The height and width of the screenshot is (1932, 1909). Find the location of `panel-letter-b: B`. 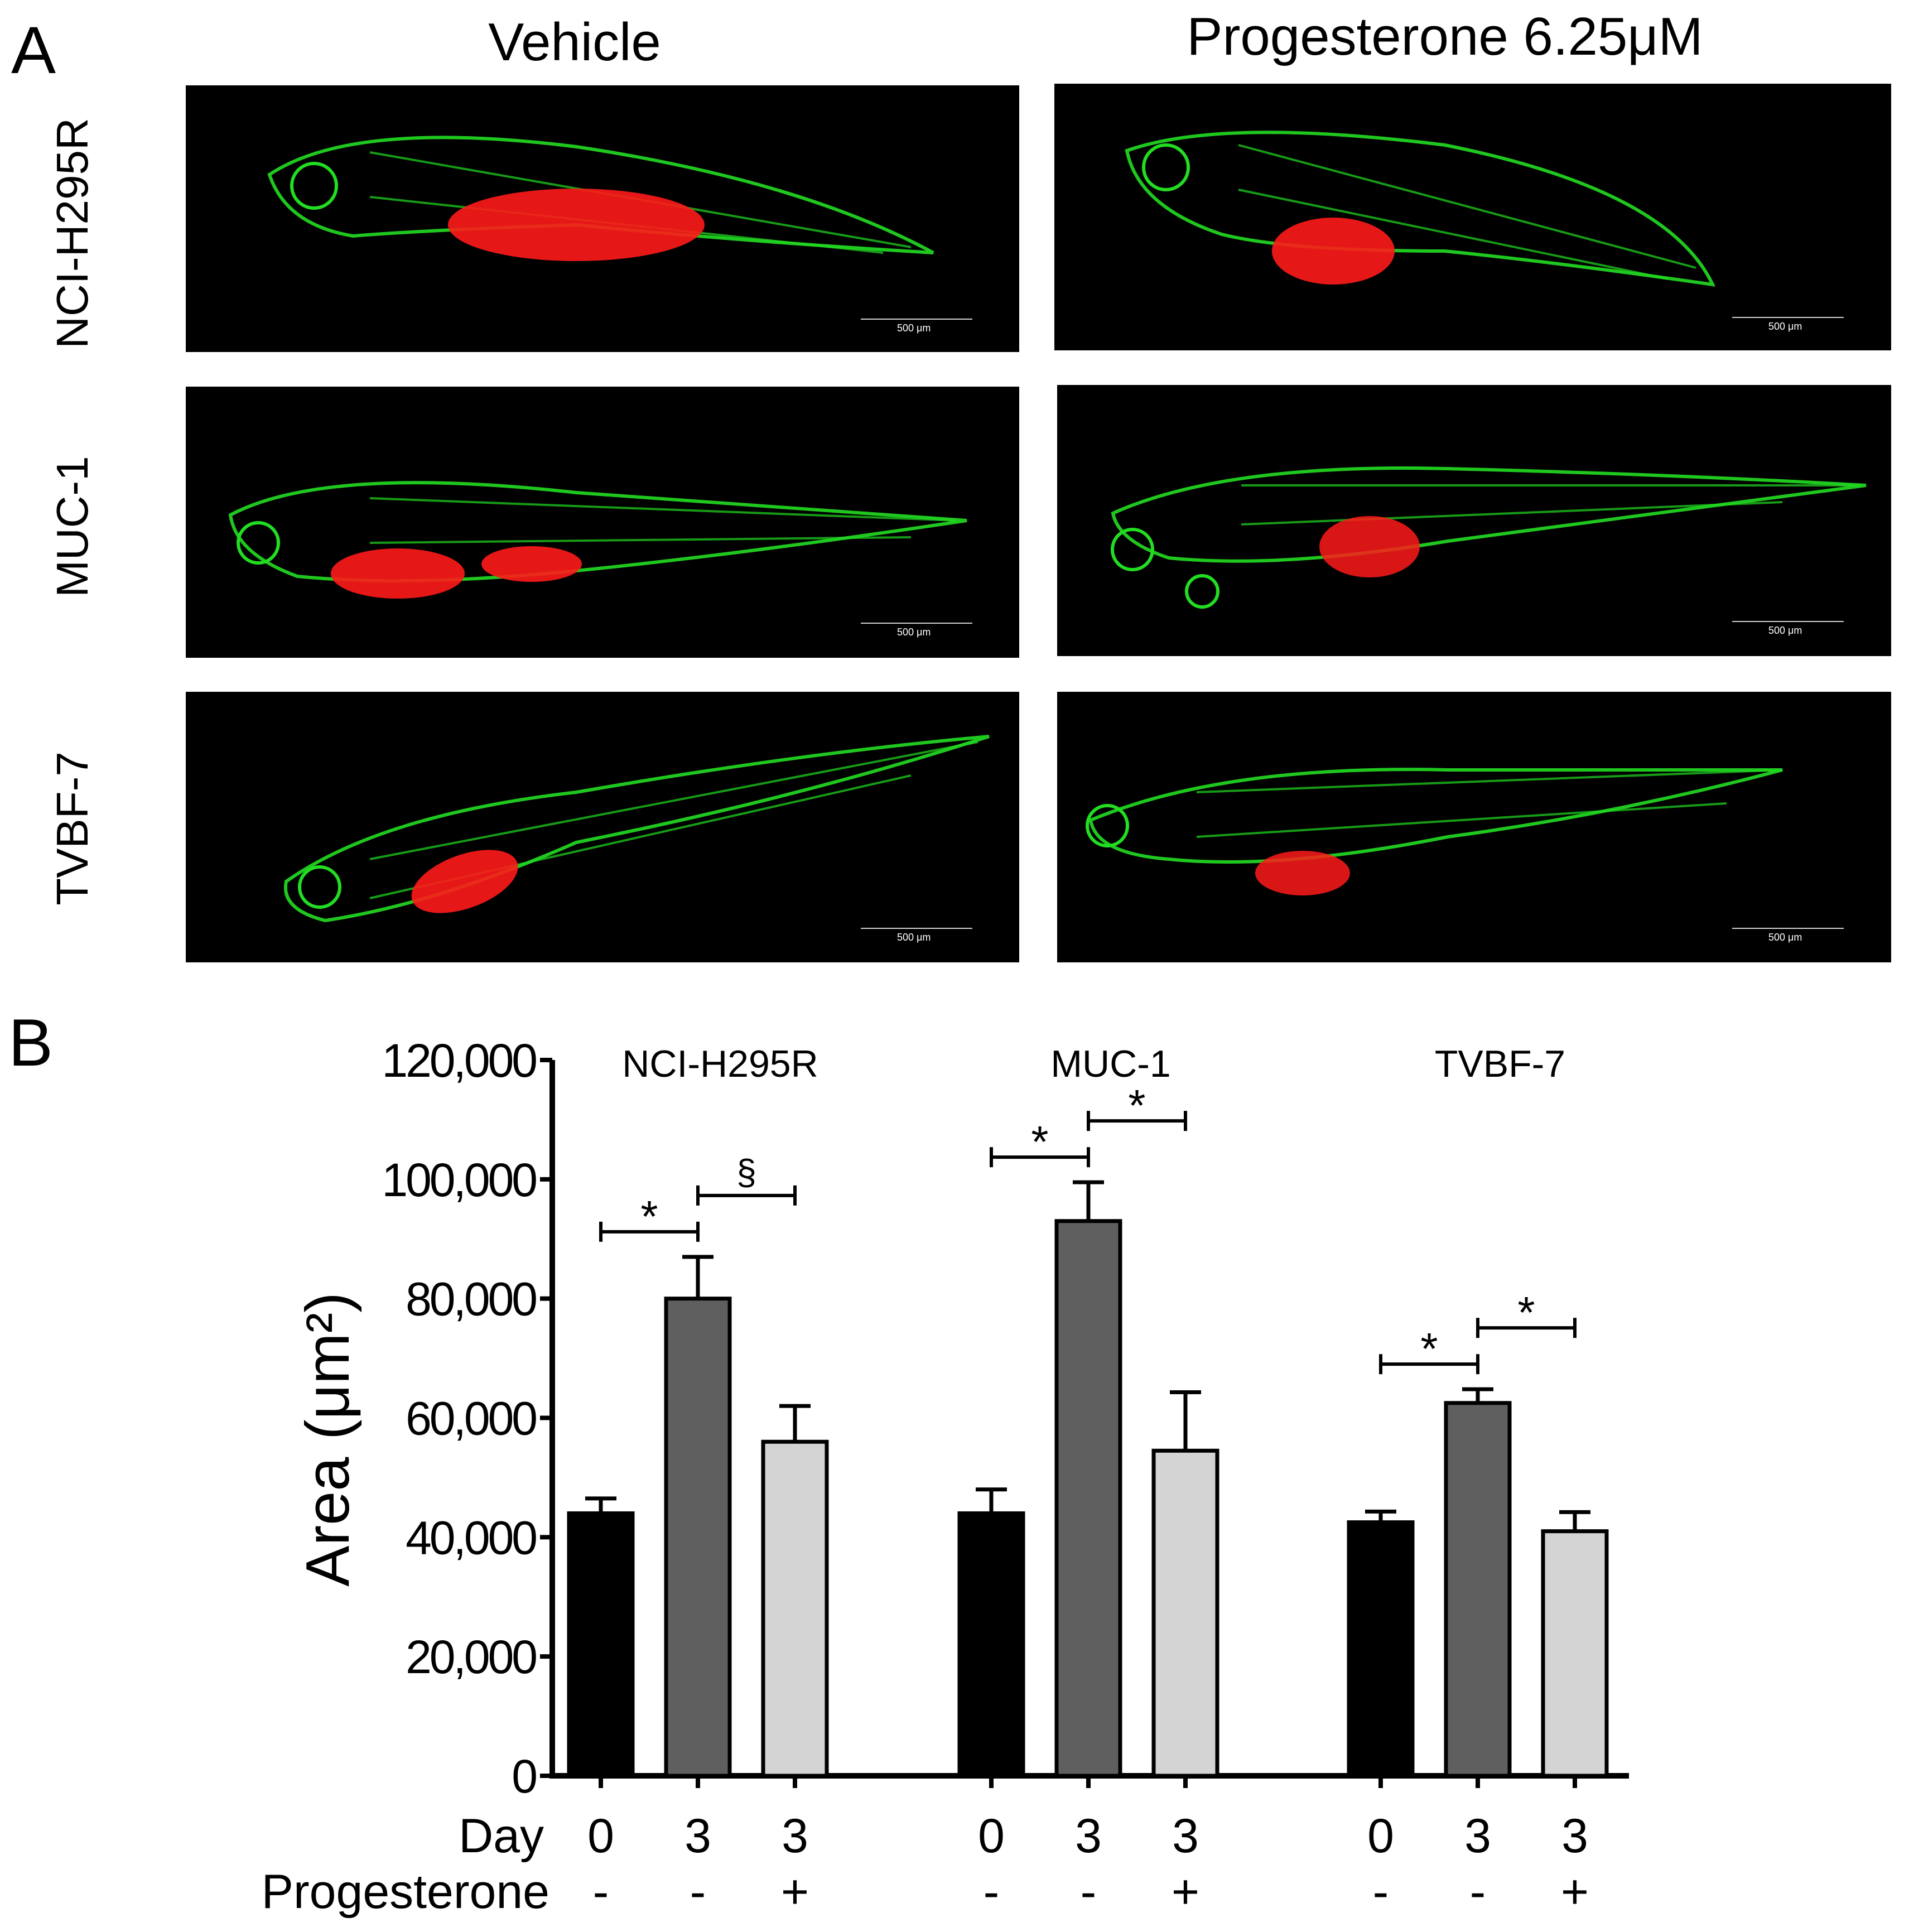

panel-letter-b: B is located at coordinates (30, 1042).